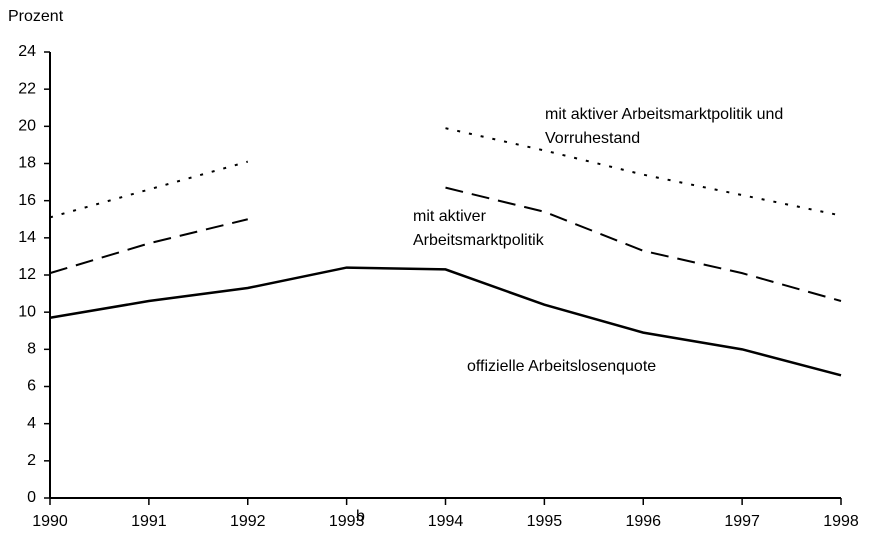 This screenshot has width=872, height=537. Describe the element at coordinates (347, 521) in the screenshot. I see `x-tick-label: 1993` at that location.